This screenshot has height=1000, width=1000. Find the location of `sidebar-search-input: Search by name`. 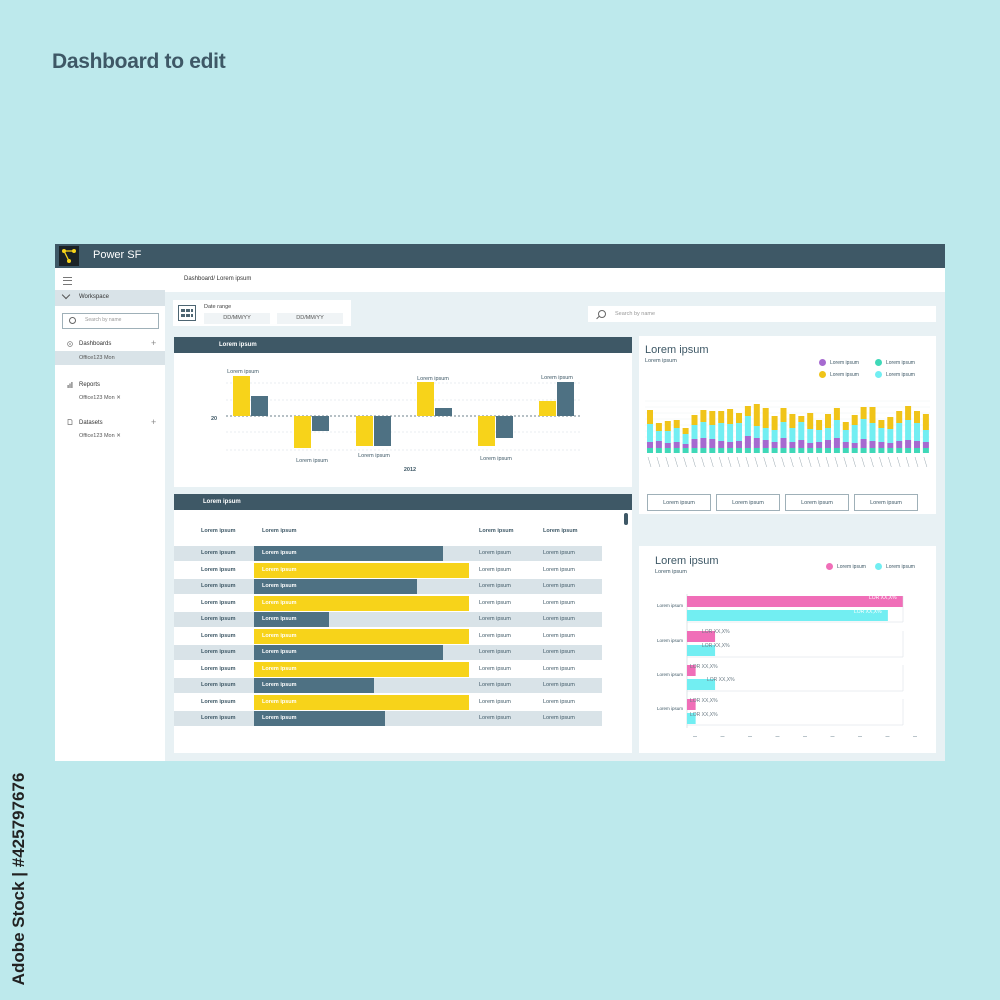

sidebar-search-input: Search by name is located at coordinates (110, 321).